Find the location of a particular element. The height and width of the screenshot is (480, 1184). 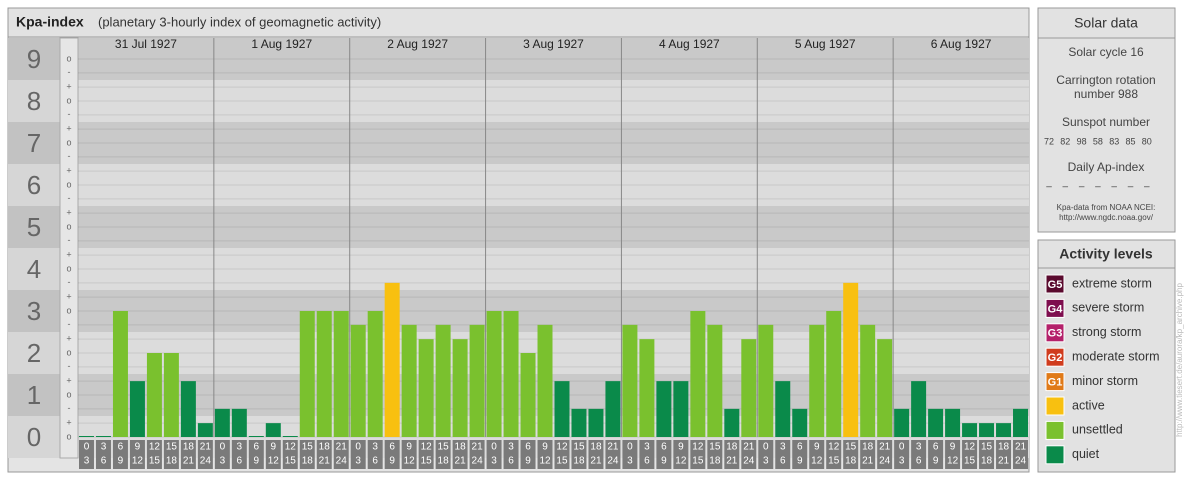

legend-badge: G1 is located at coordinates (1055, 383).